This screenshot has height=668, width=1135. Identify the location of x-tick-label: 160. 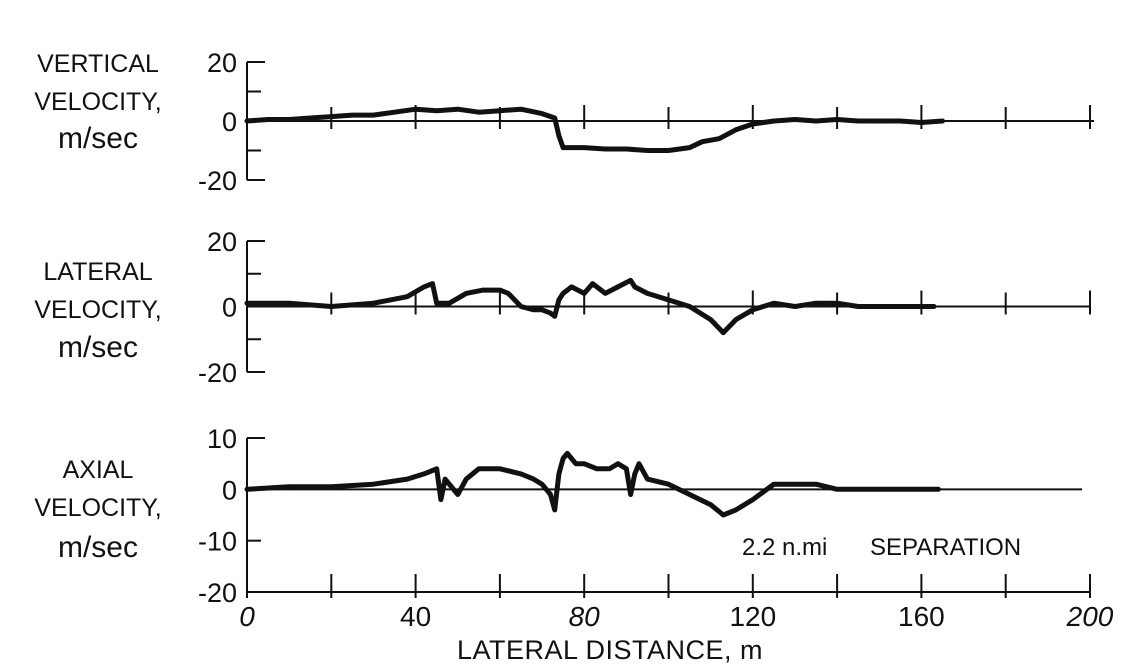
(921, 616).